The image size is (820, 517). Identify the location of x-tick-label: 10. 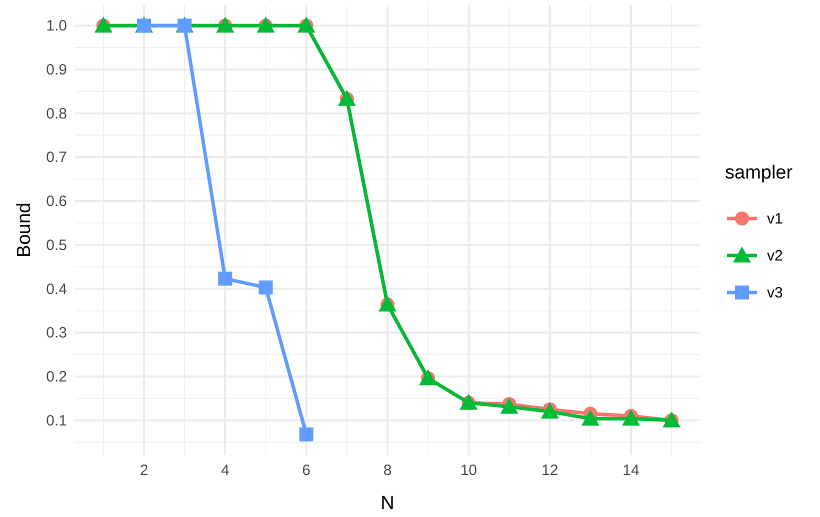
(469, 470).